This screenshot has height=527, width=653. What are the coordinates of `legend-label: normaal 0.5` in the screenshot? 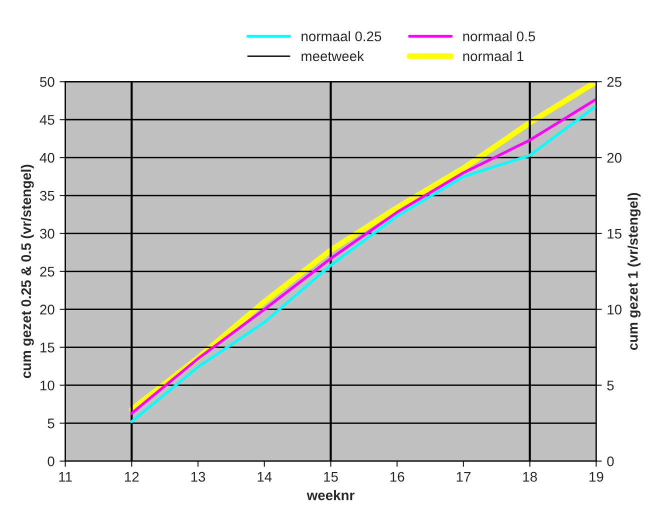 It's located at (499, 36).